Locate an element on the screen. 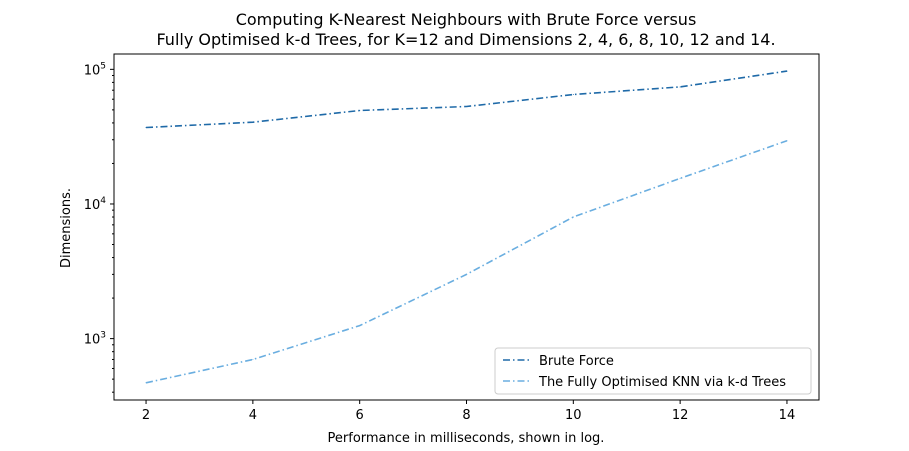 Image resolution: width=909 pixels, height=451 pixels. y-axis-label: Dimensions. is located at coordinates (66, 228).